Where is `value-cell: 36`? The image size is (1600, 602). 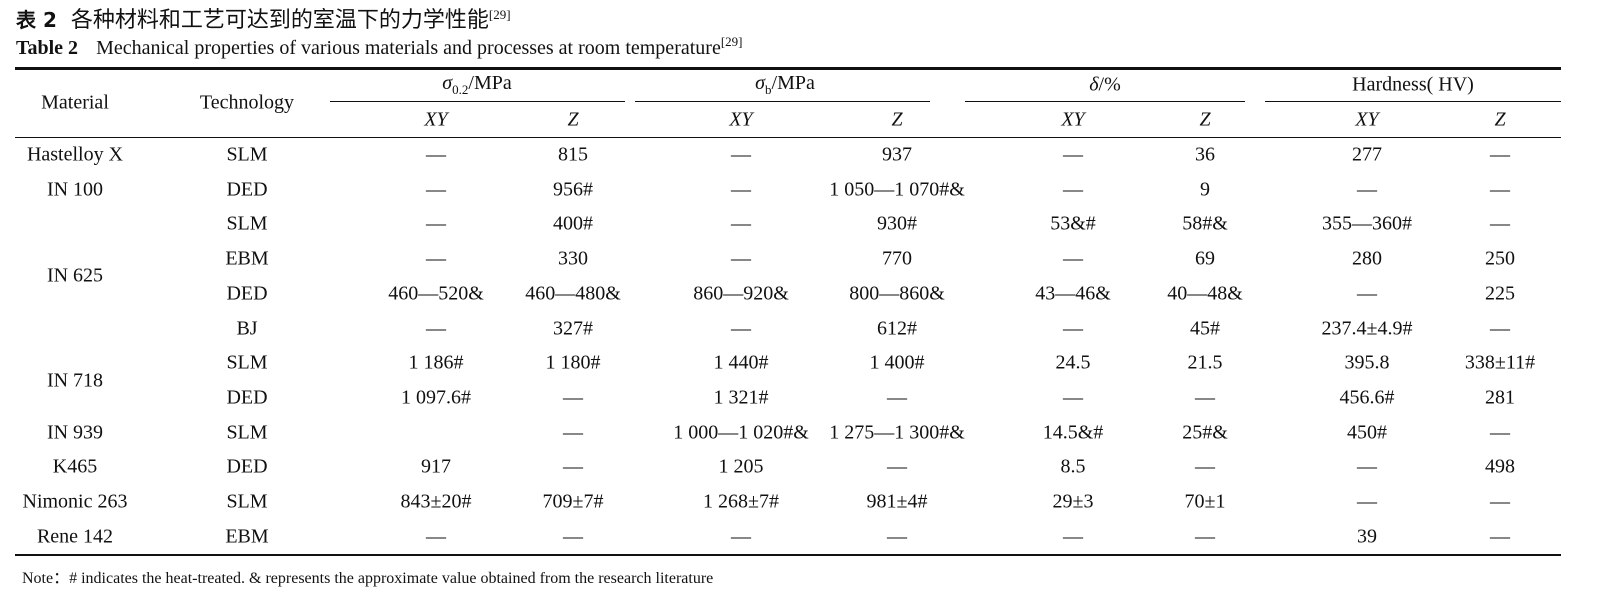
value-cell: 36 is located at coordinates (1205, 154).